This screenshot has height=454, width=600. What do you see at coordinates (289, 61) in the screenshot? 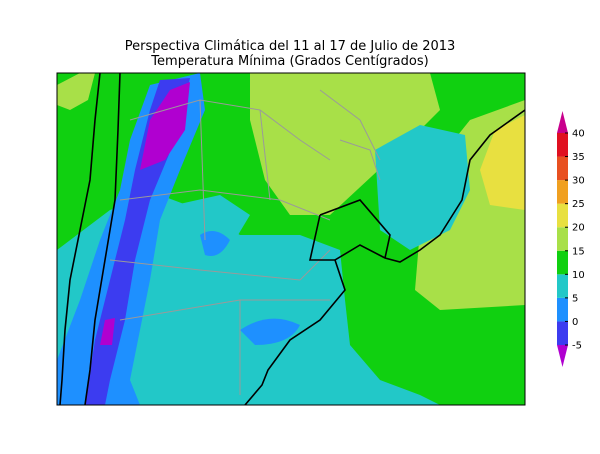
I see `subtitle: Temperatura Mínima (Grados Centígrados)` at bounding box center [289, 61].